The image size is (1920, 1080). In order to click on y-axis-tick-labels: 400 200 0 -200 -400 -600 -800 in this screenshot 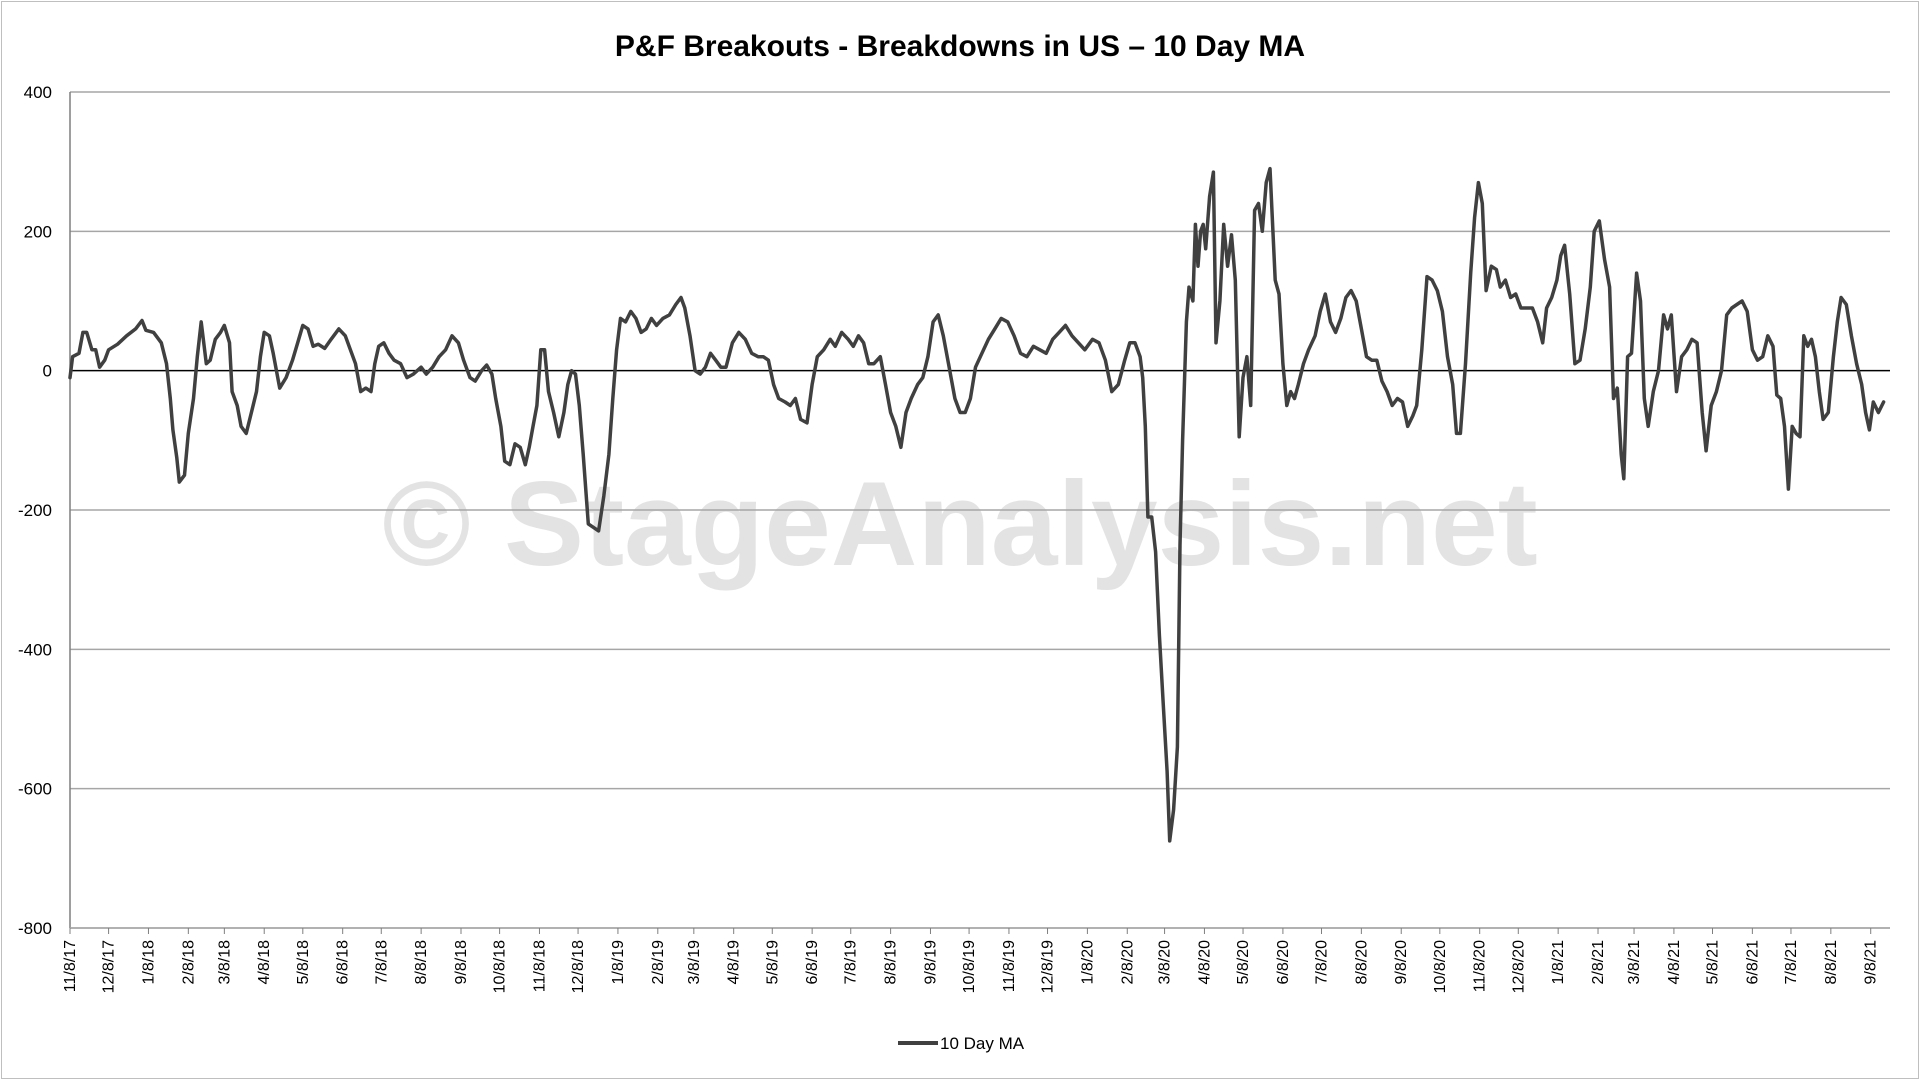, I will do `click(35, 510)`.